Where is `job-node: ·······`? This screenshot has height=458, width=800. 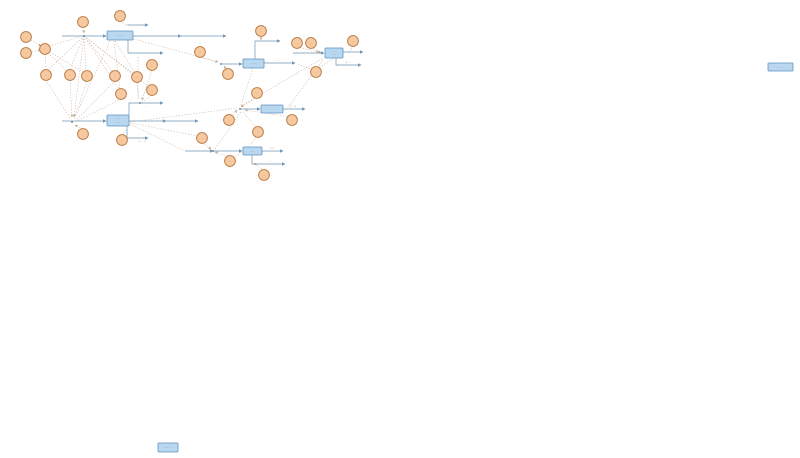 job-node: ······· is located at coordinates (253, 63).